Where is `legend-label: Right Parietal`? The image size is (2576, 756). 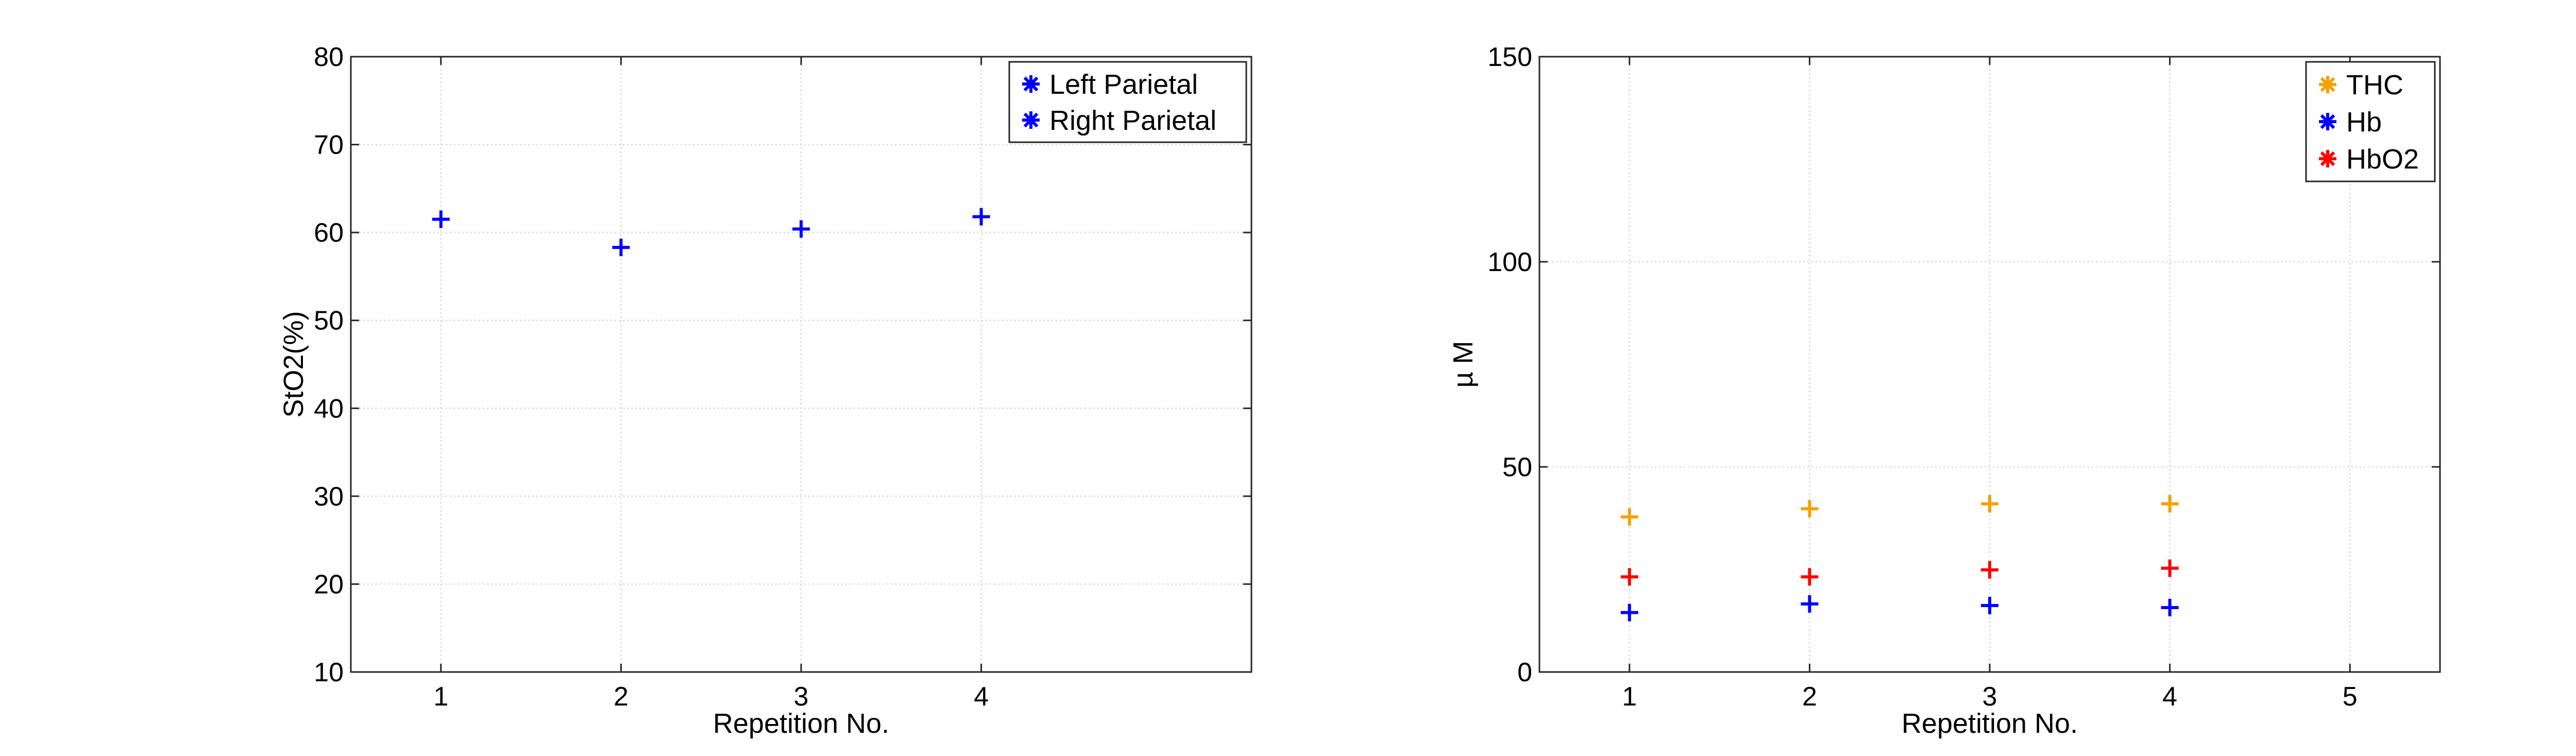 legend-label: Right Parietal is located at coordinates (1132, 121).